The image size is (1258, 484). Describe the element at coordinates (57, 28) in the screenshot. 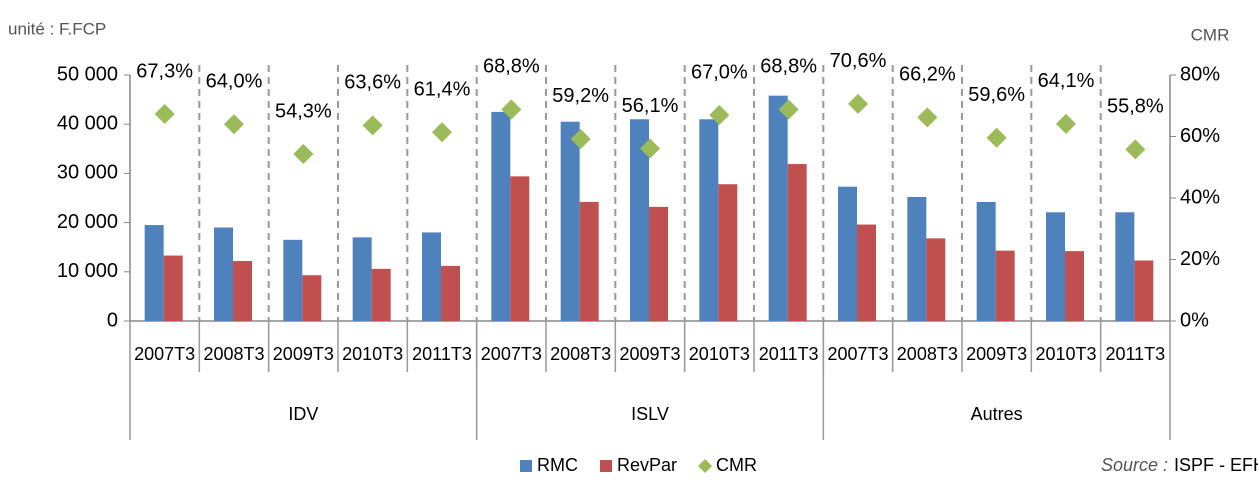

I see `unit-label: unité : F.FCP` at that location.